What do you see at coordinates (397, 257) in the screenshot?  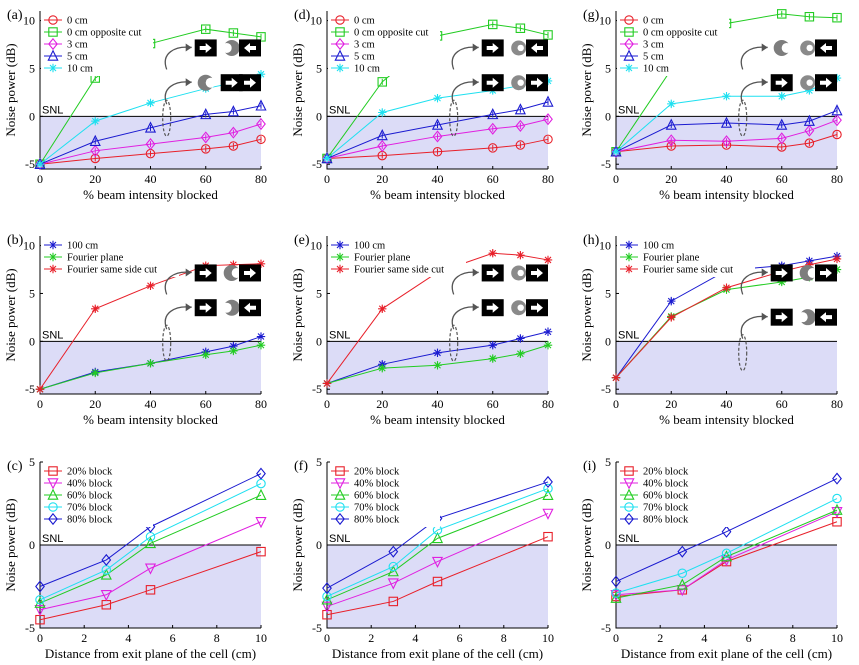 I see `legend-box` at bounding box center [397, 257].